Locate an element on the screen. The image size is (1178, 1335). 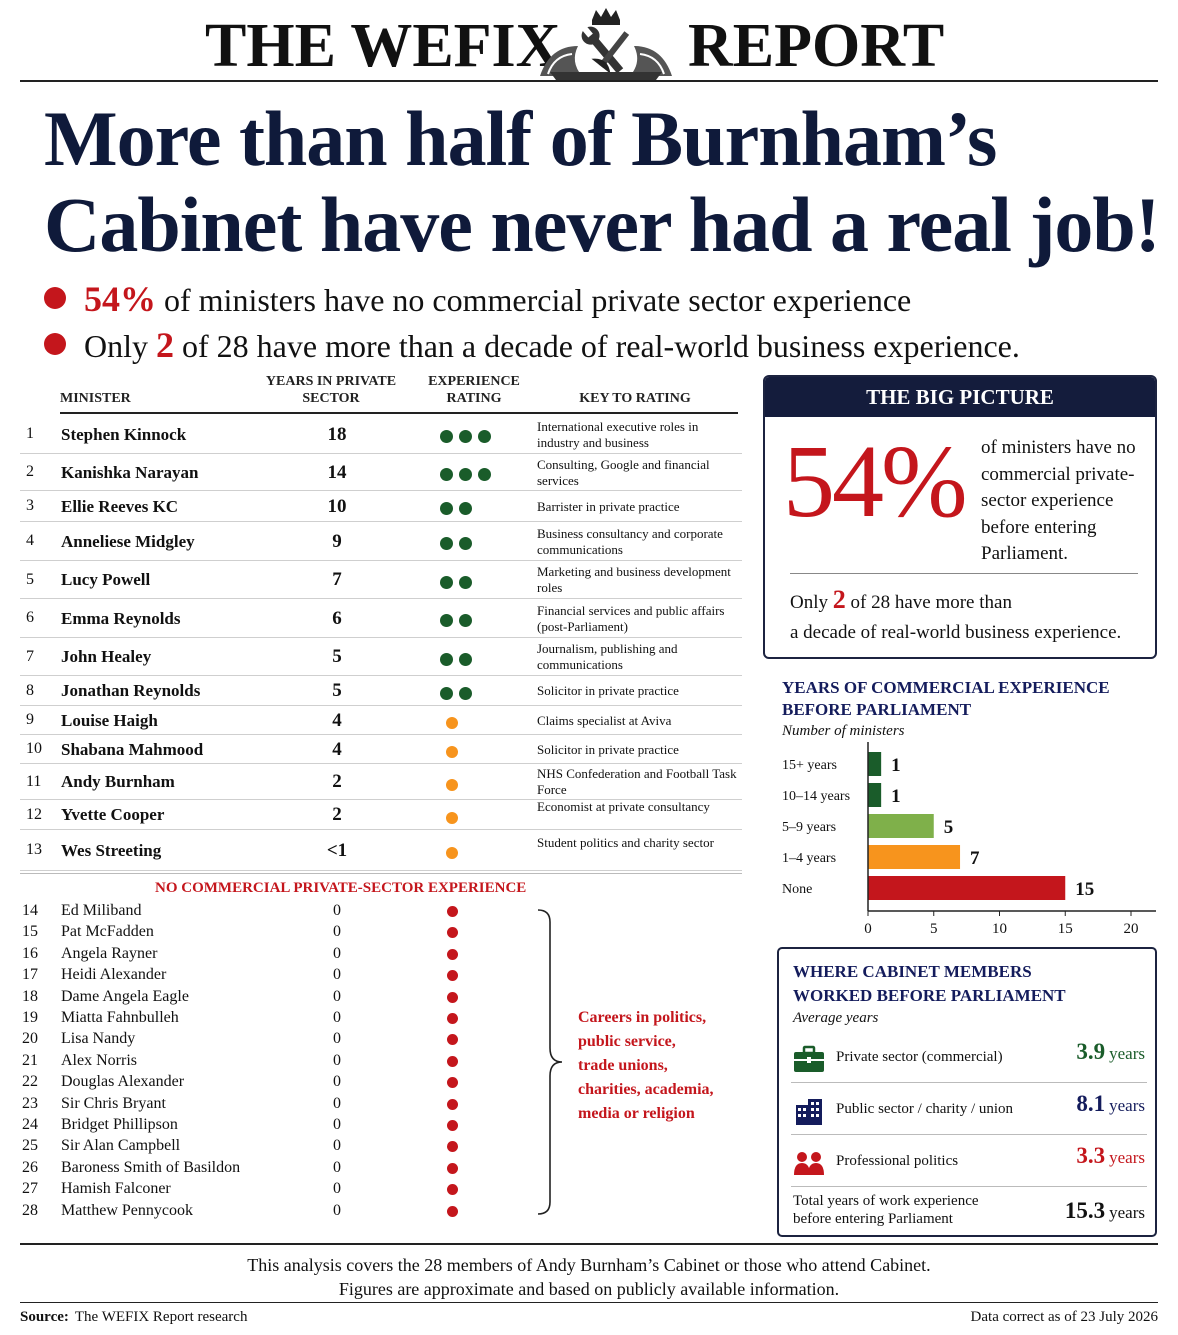
data-label: 7 is located at coordinates (975, 858).